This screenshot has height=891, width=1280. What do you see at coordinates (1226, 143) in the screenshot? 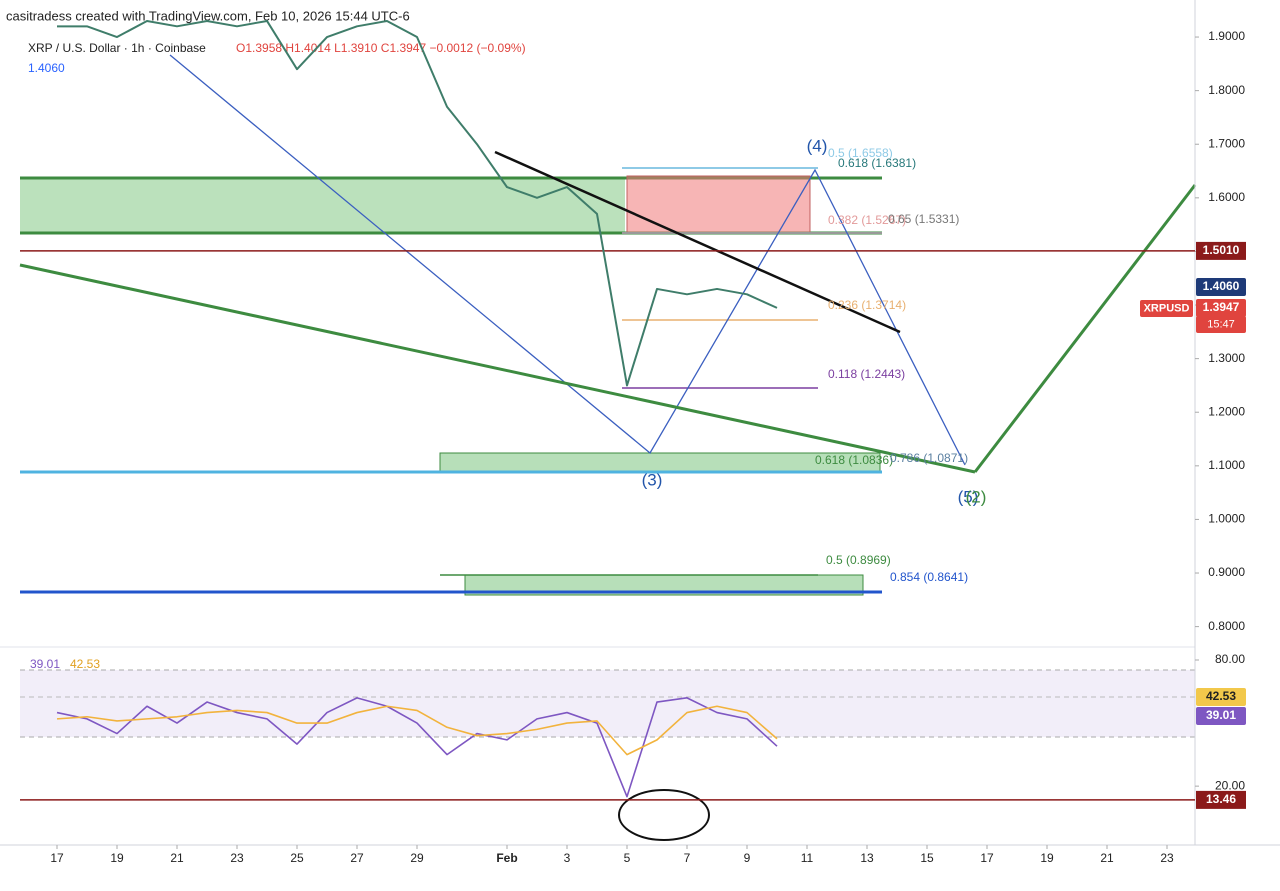
I see `y-tick-label: 1.7000` at bounding box center [1226, 143].